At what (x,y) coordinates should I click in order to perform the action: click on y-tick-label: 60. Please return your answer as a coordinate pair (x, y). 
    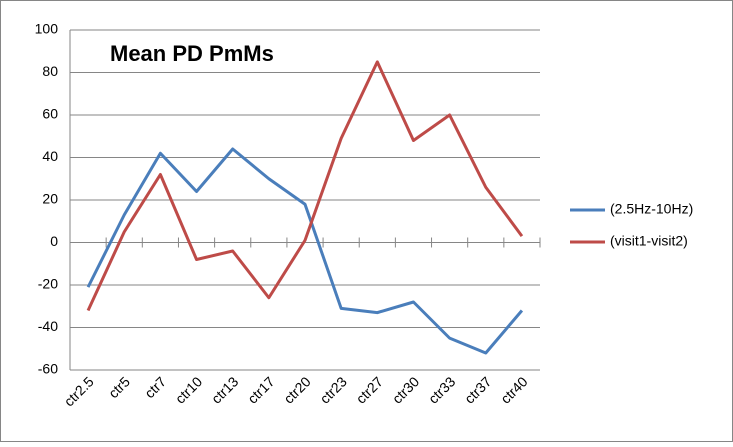
    Looking at the image, I should click on (50, 114).